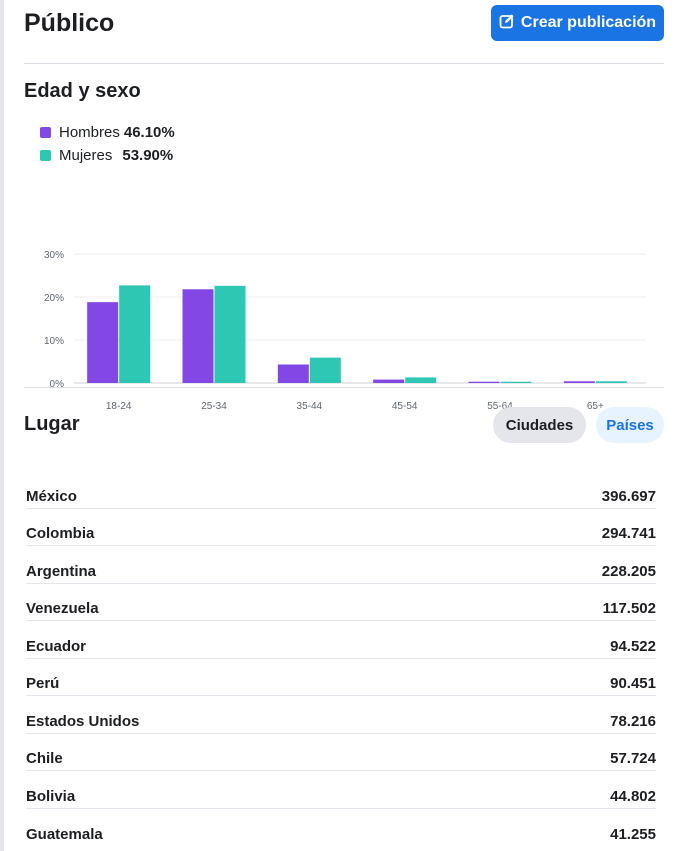 The height and width of the screenshot is (851, 684). What do you see at coordinates (44, 758) in the screenshot?
I see `country-name: Chile` at bounding box center [44, 758].